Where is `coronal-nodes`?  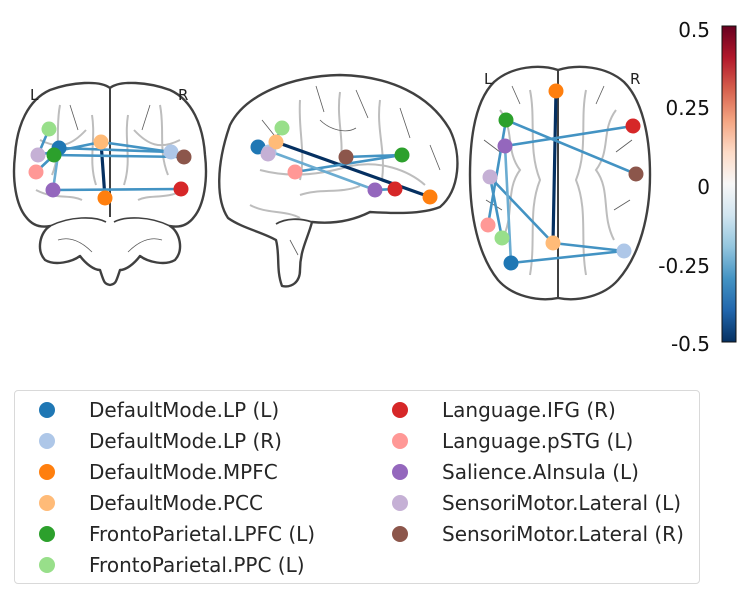 coronal-nodes is located at coordinates (110, 163).